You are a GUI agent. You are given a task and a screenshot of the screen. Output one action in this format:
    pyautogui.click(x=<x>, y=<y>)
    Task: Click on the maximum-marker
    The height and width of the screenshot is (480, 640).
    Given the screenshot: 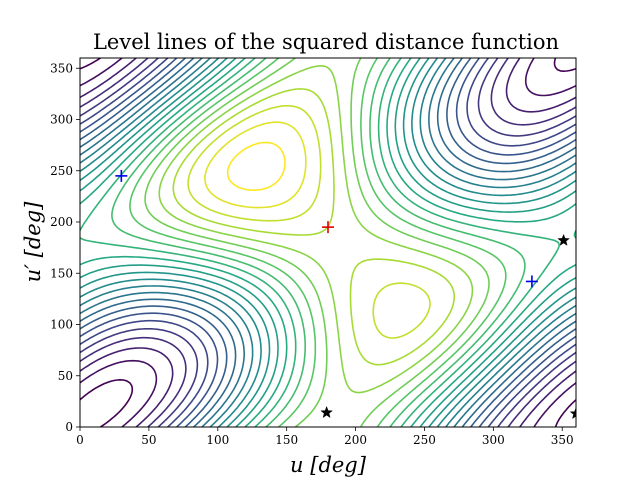 What is the action you would take?
    pyautogui.click(x=328, y=227)
    